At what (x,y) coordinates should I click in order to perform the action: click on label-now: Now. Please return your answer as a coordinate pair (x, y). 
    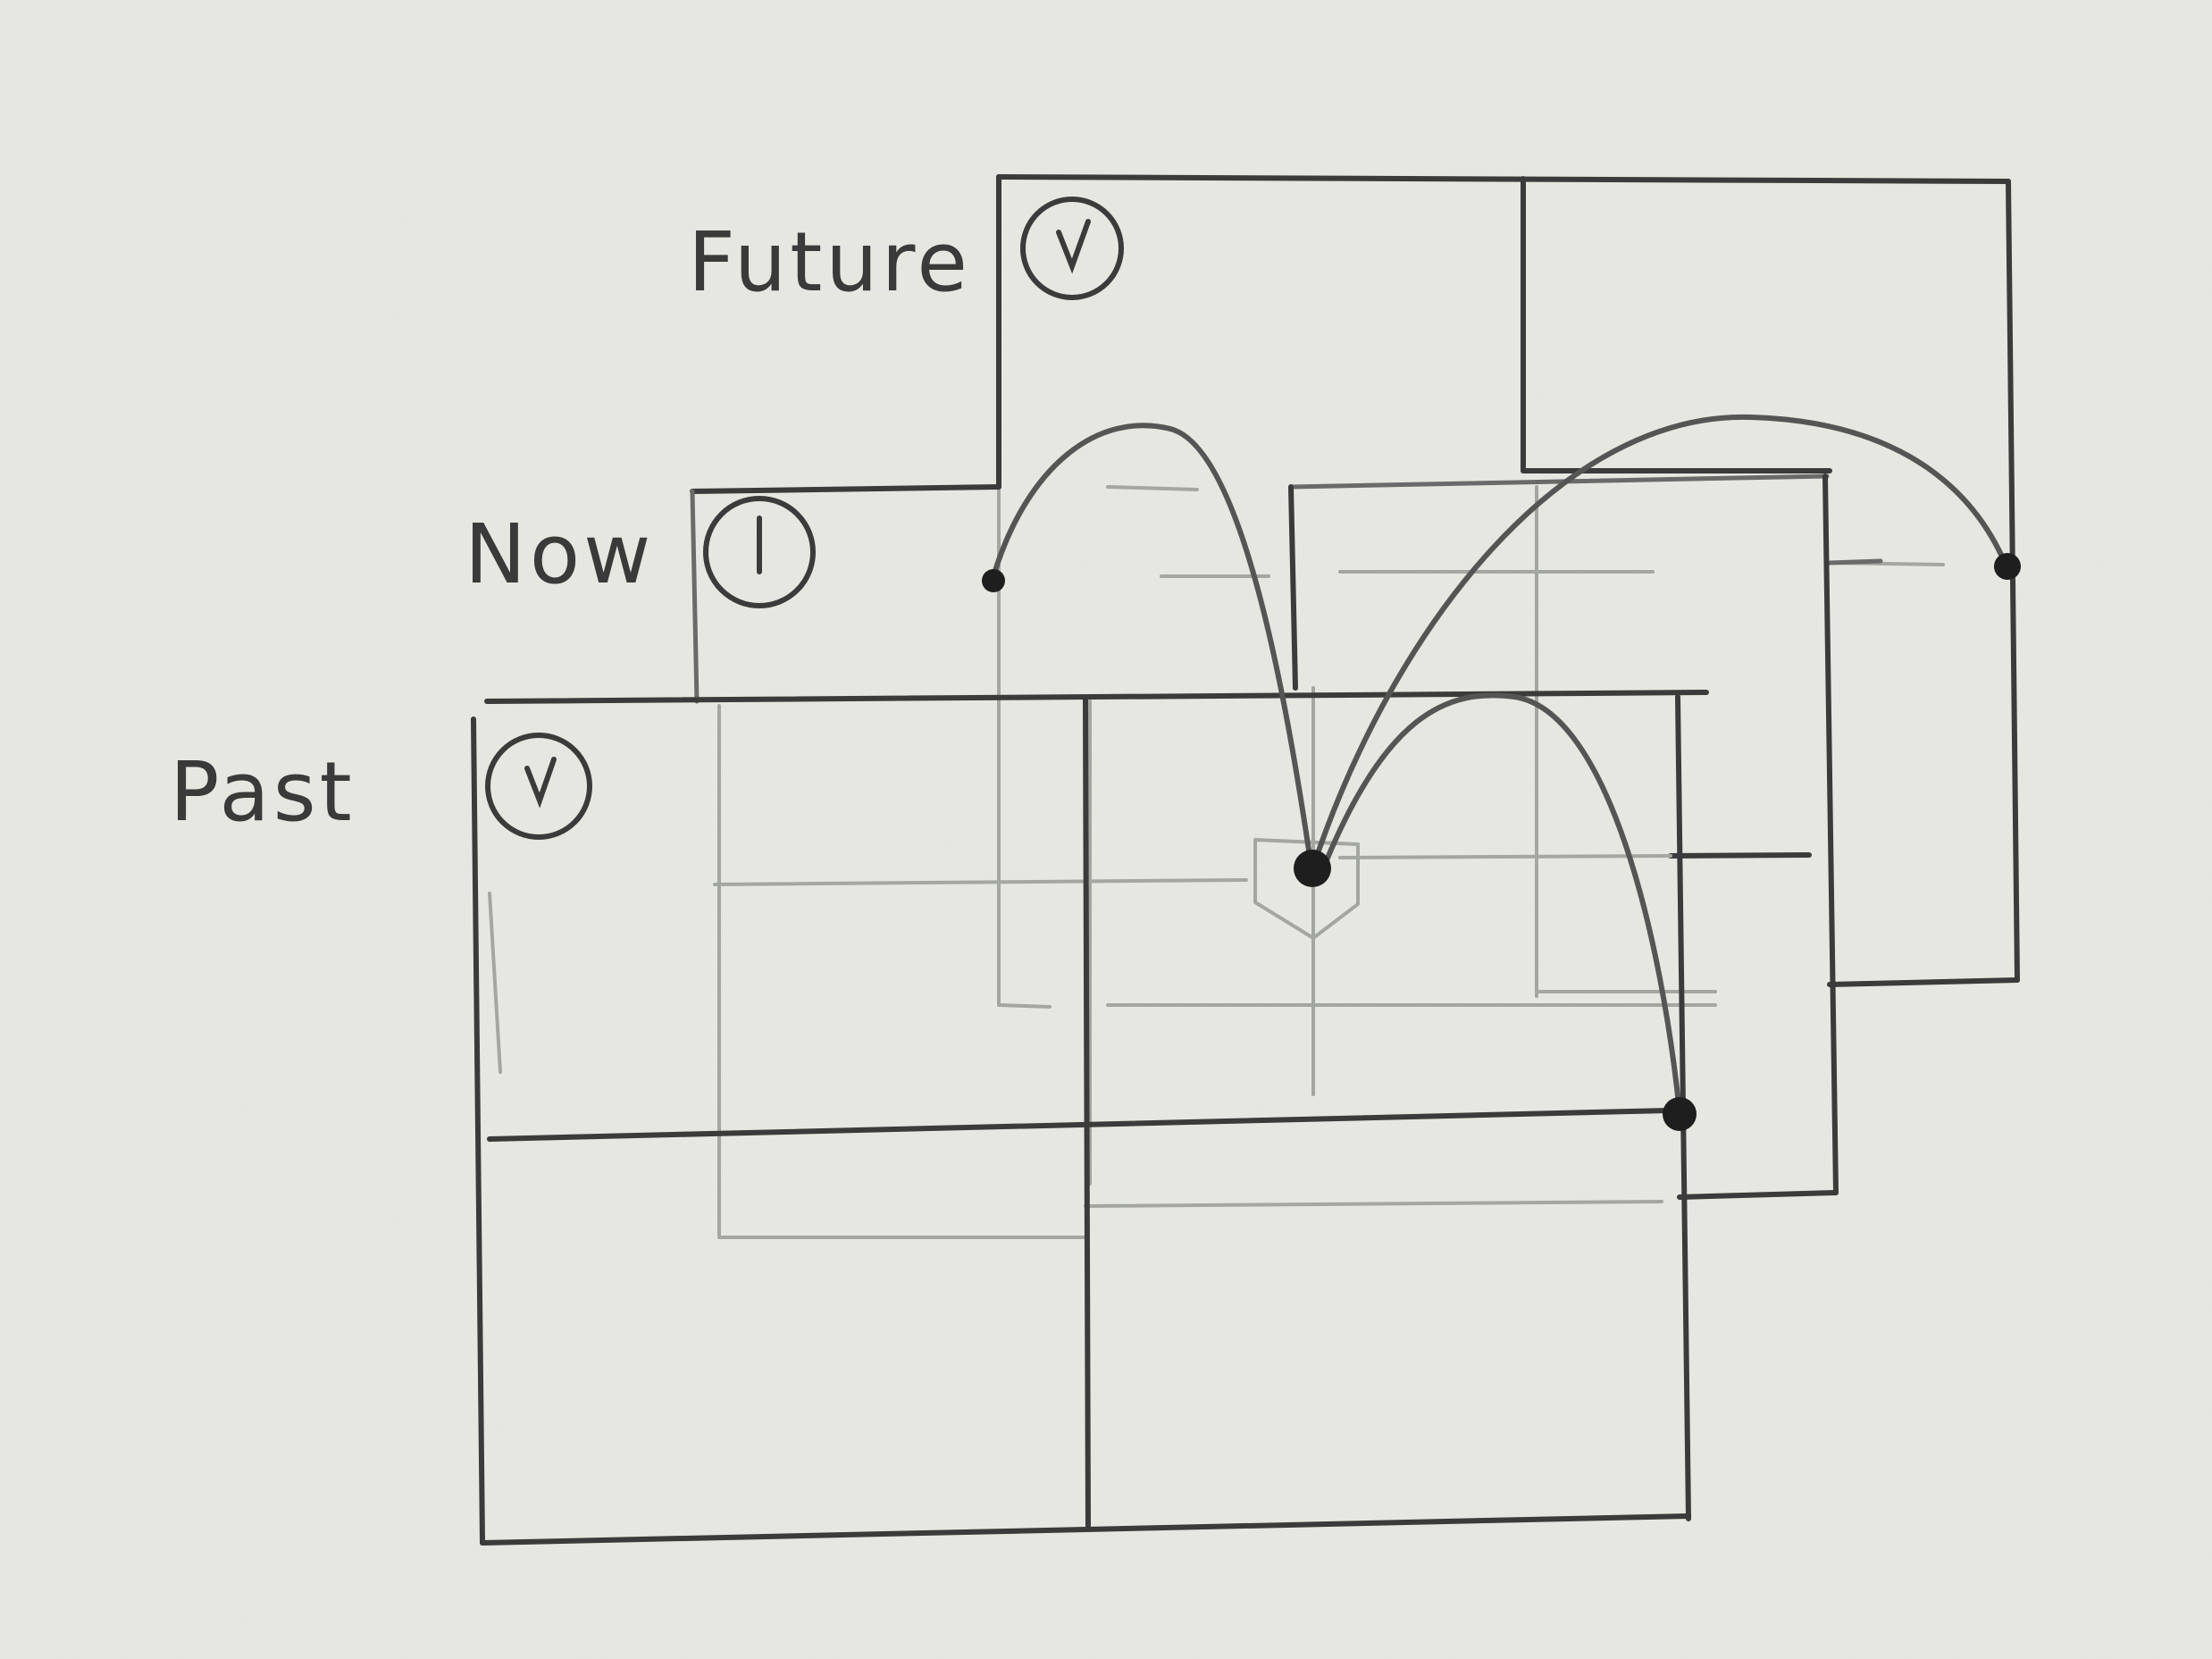
    Looking at the image, I should click on (640, 552).